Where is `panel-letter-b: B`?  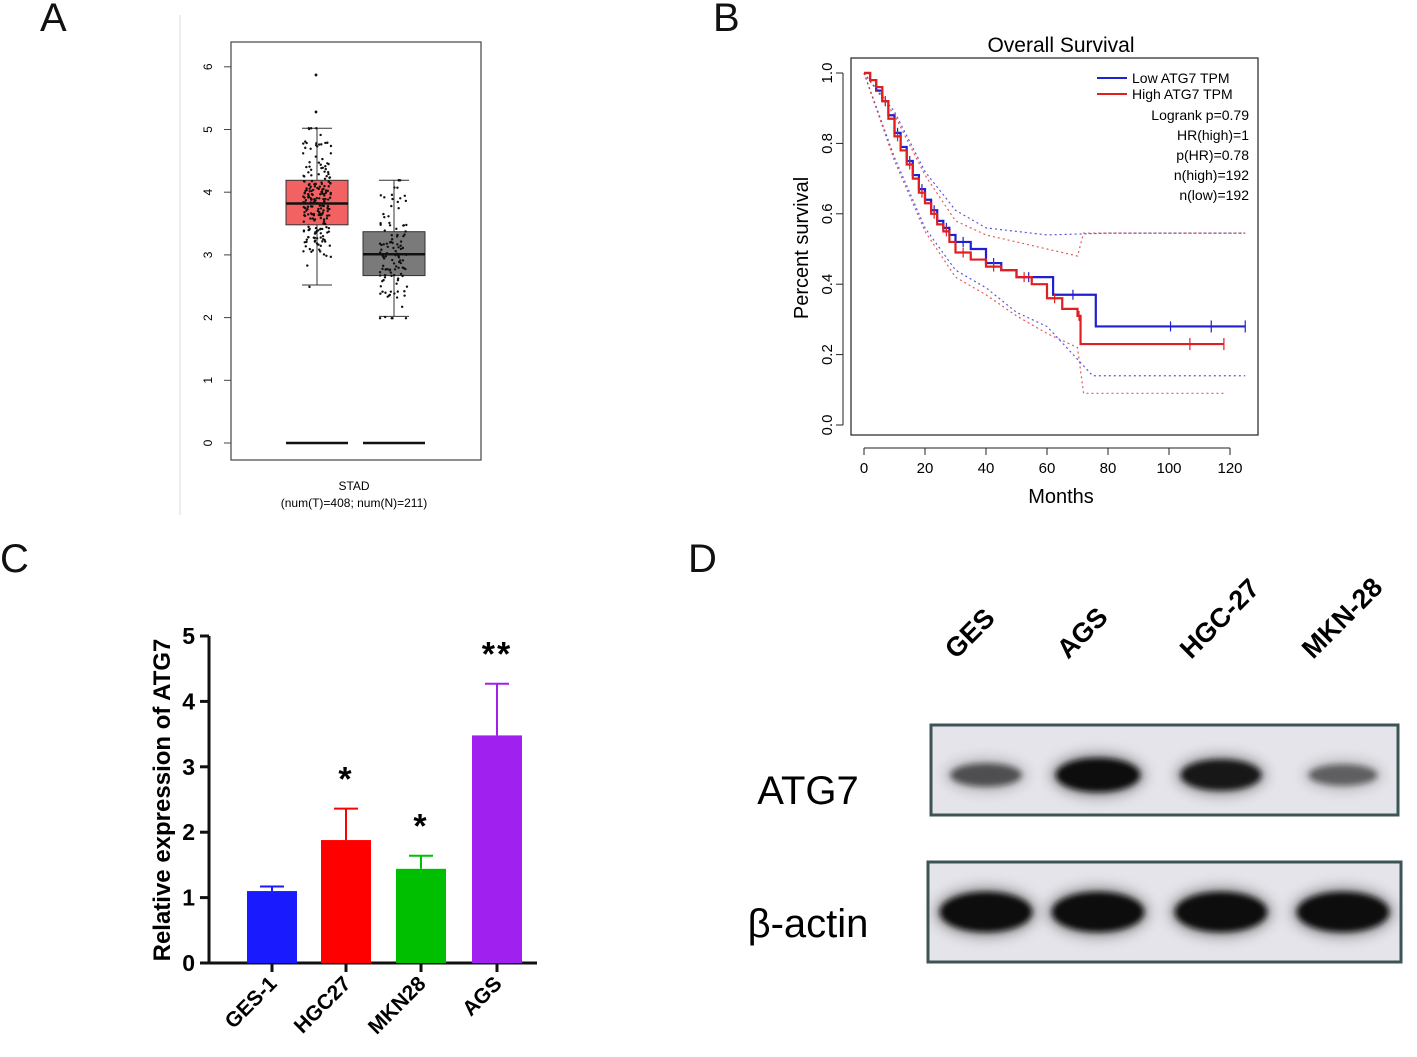 panel-letter-b: B is located at coordinates (726, 20).